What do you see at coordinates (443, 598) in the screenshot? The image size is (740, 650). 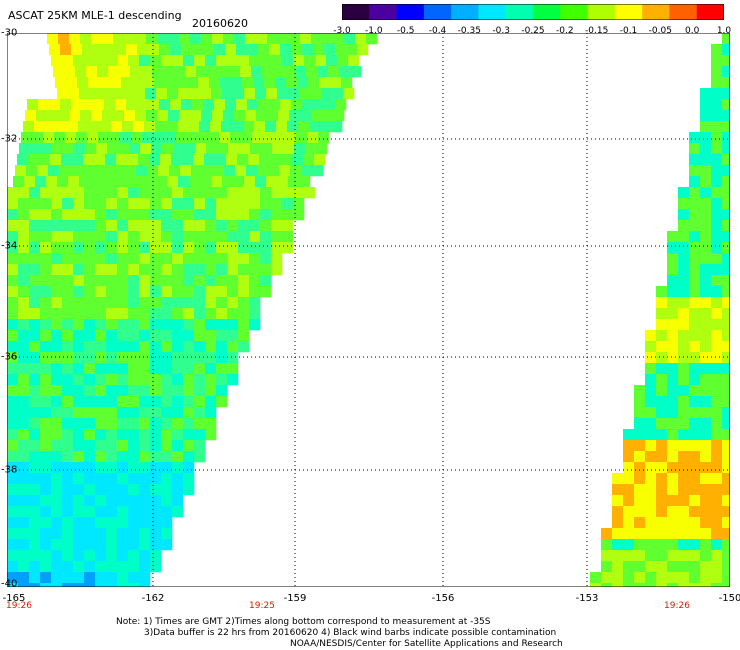 I see `lon-label: -156` at bounding box center [443, 598].